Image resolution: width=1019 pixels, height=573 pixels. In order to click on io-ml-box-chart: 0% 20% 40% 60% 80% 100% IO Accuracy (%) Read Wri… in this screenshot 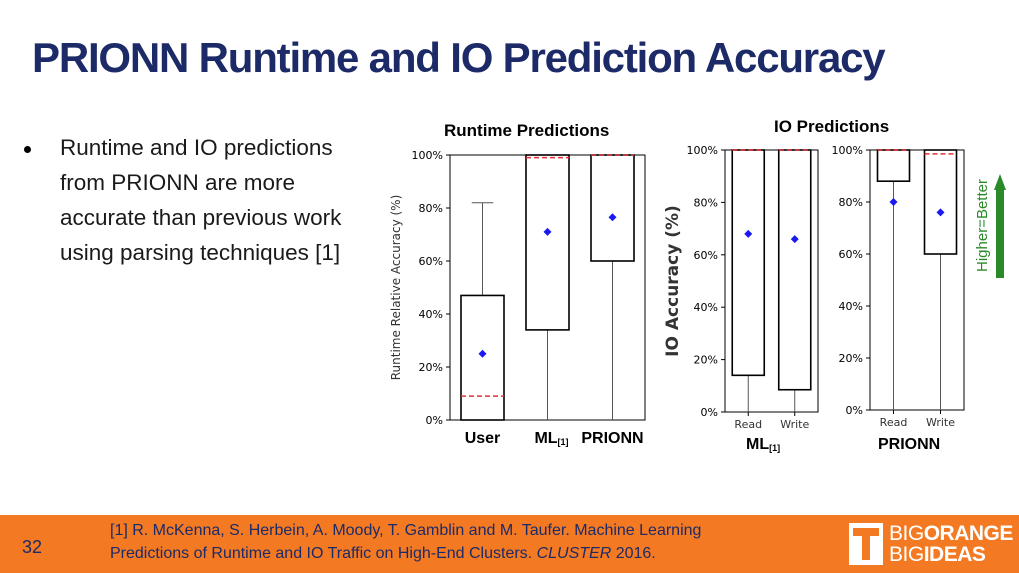, I will do `click(741, 287)`.